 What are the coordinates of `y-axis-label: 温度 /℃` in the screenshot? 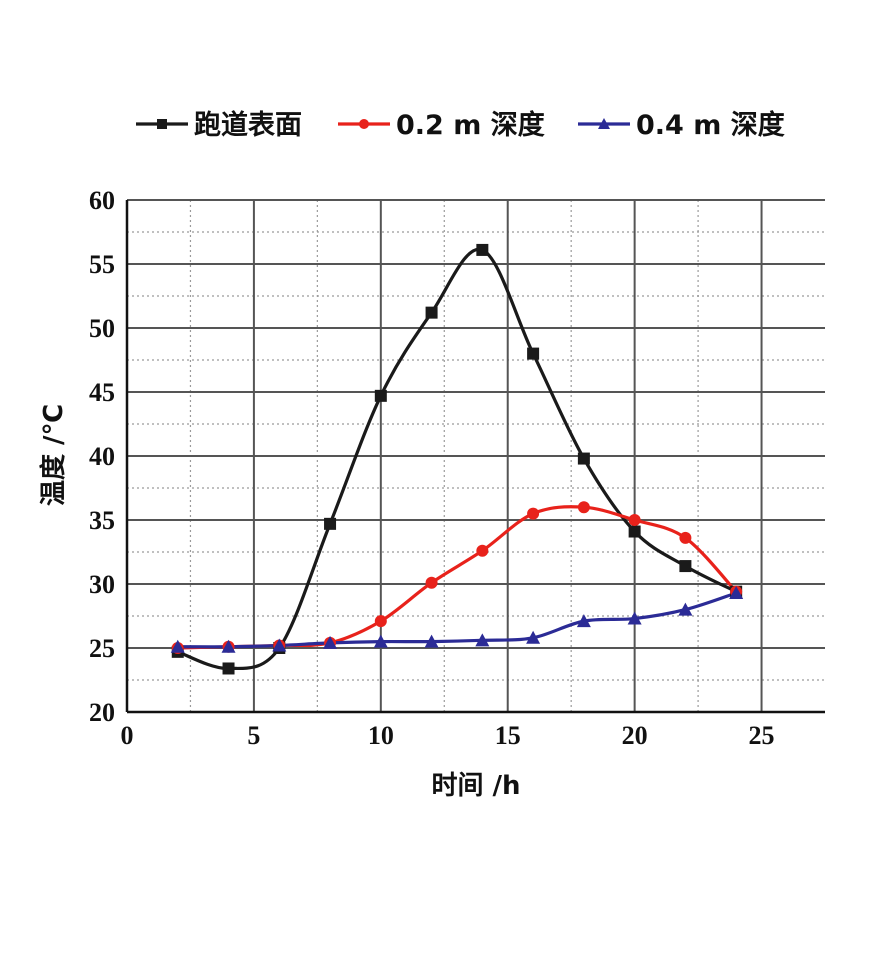 It's located at (53, 455).